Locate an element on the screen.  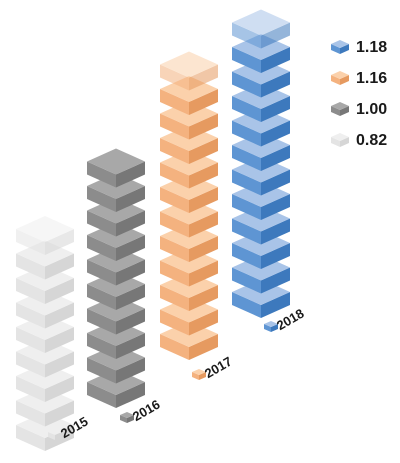
bar-2018-block-7-left-face is located at coordinates (246, 158).